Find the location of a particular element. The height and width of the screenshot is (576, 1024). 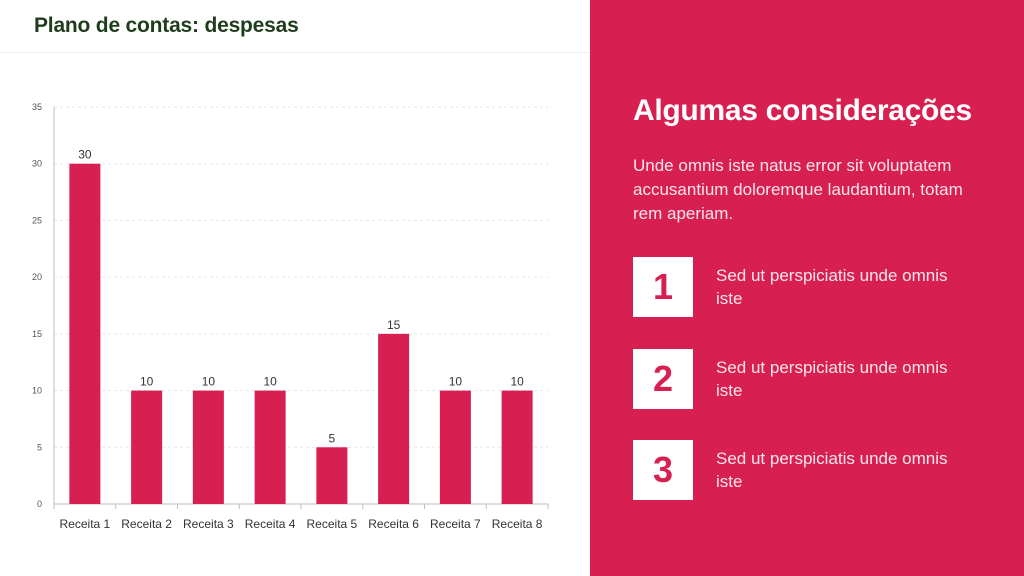

y-tick-label: 10 is located at coordinates (37, 391).